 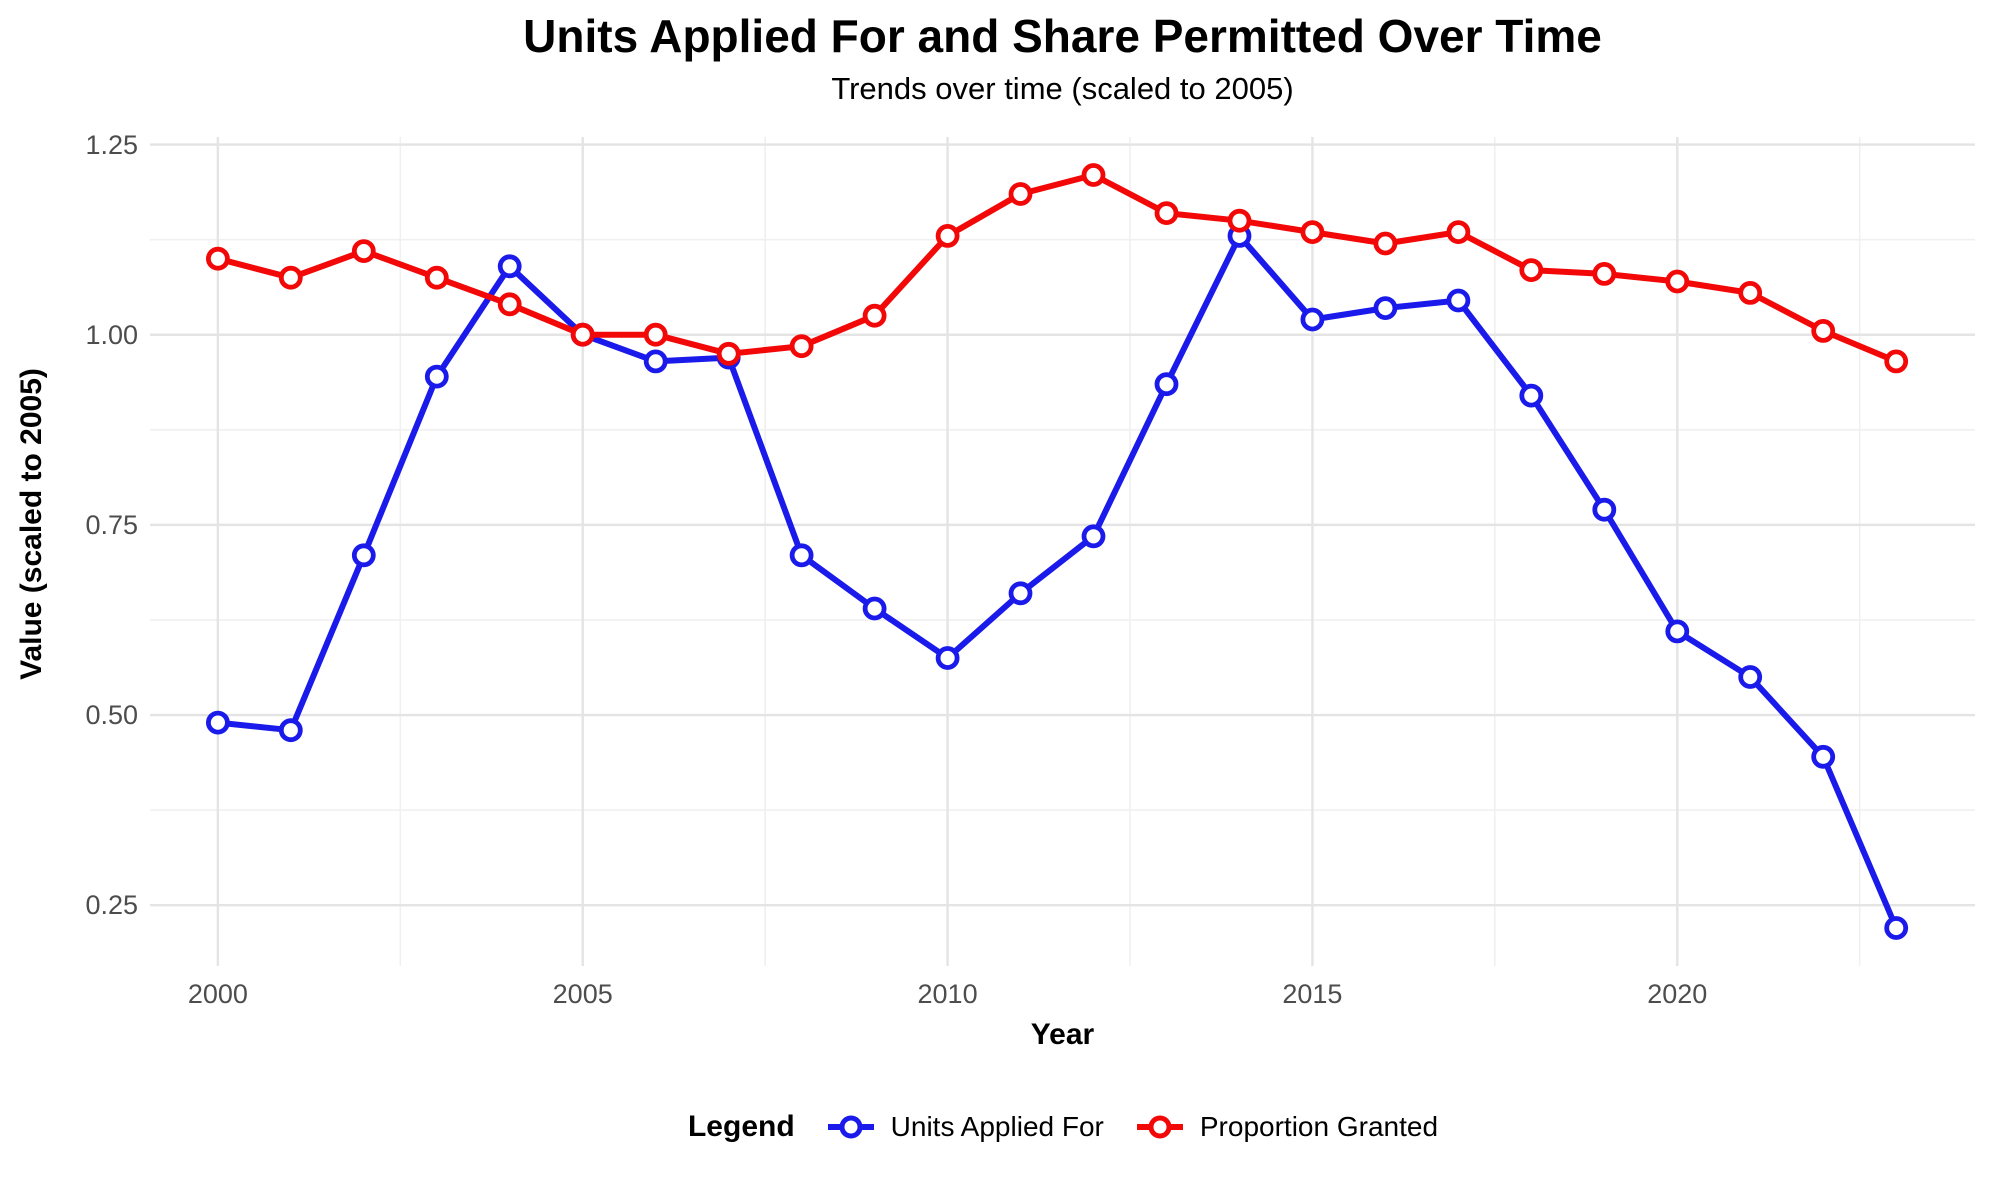 What do you see at coordinates (111, 334) in the screenshot?
I see `y-tick-label: 1.00` at bounding box center [111, 334].